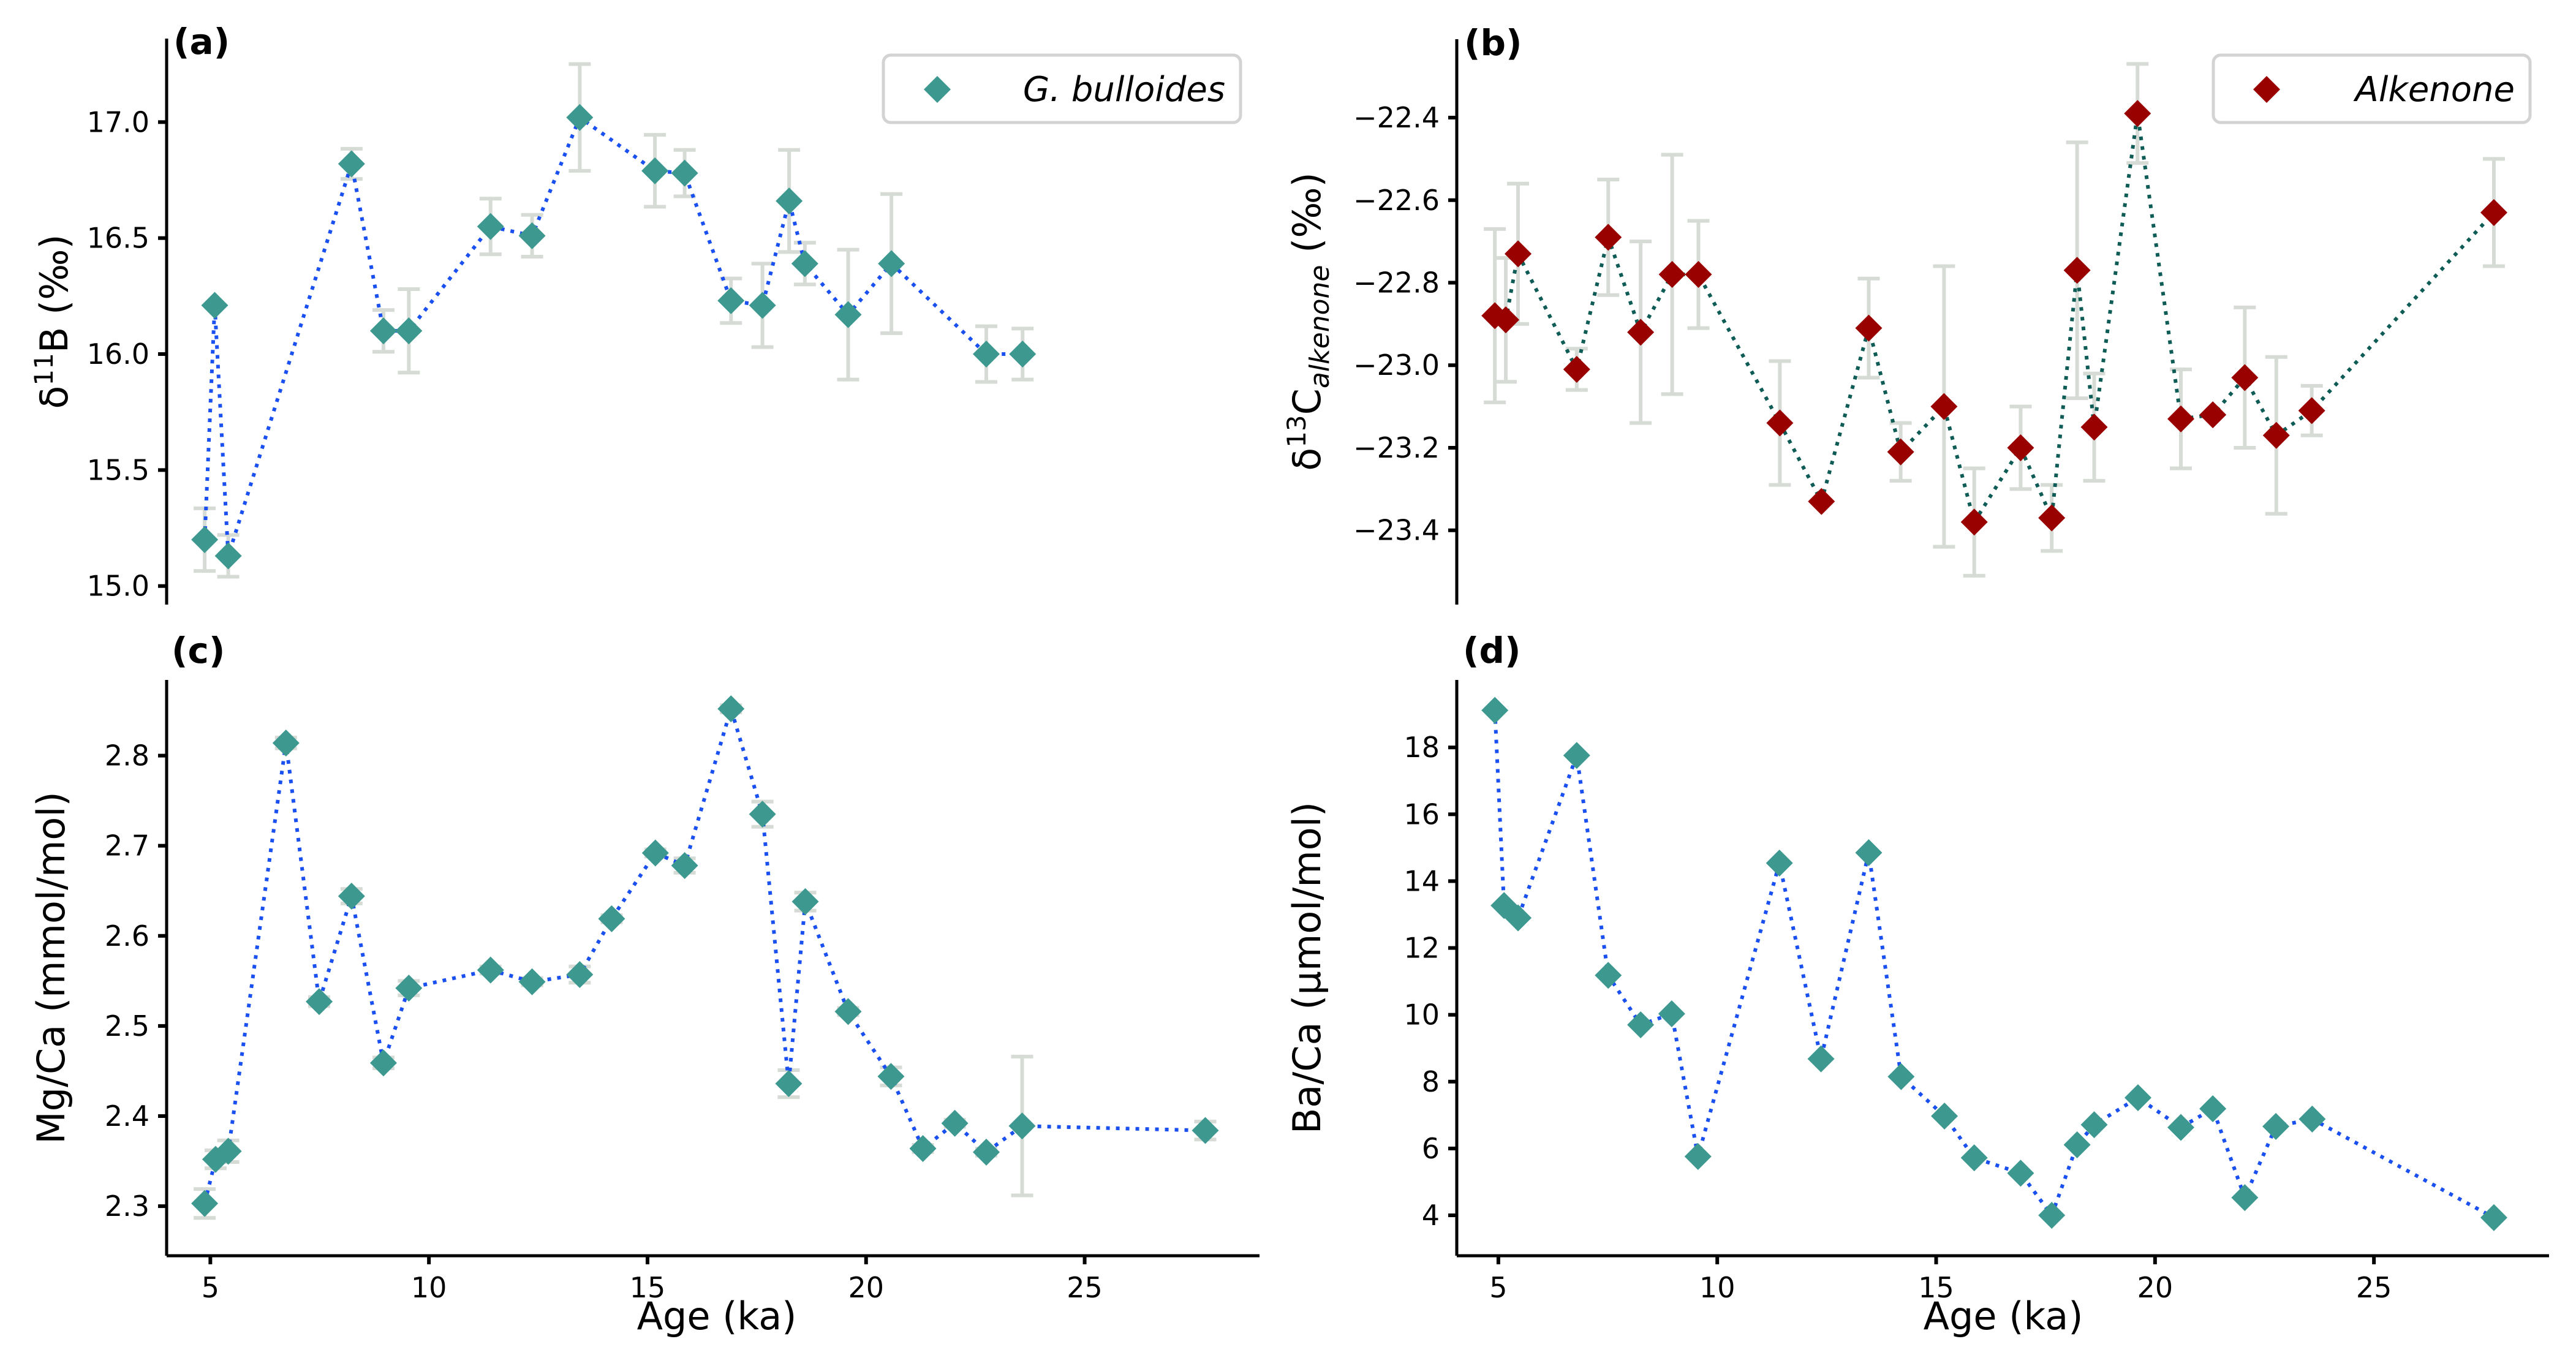 This screenshot has width=2576, height=1366. I want to click on x-tick-label: 25, so click(2374, 1288).